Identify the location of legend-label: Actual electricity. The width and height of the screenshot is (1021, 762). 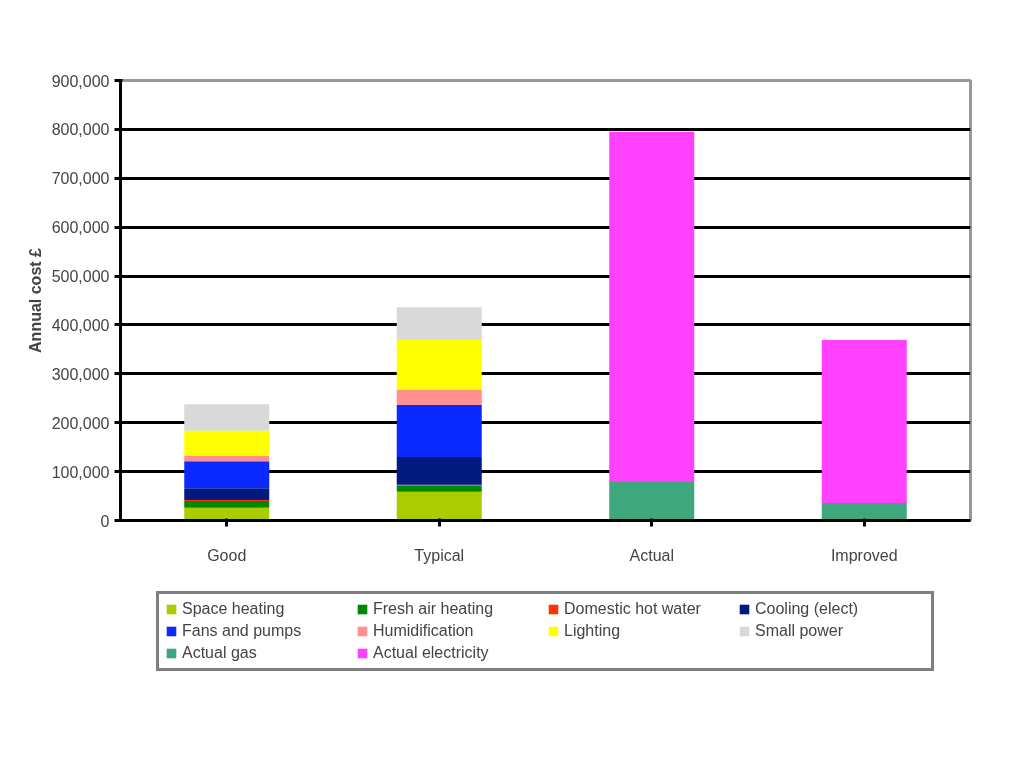
(431, 653).